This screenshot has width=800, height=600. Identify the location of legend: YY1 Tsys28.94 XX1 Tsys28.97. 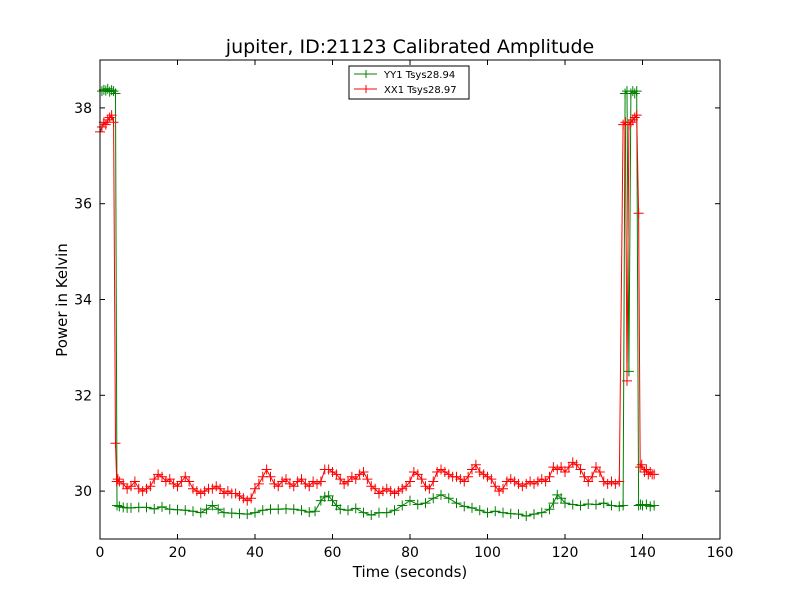
(409, 82).